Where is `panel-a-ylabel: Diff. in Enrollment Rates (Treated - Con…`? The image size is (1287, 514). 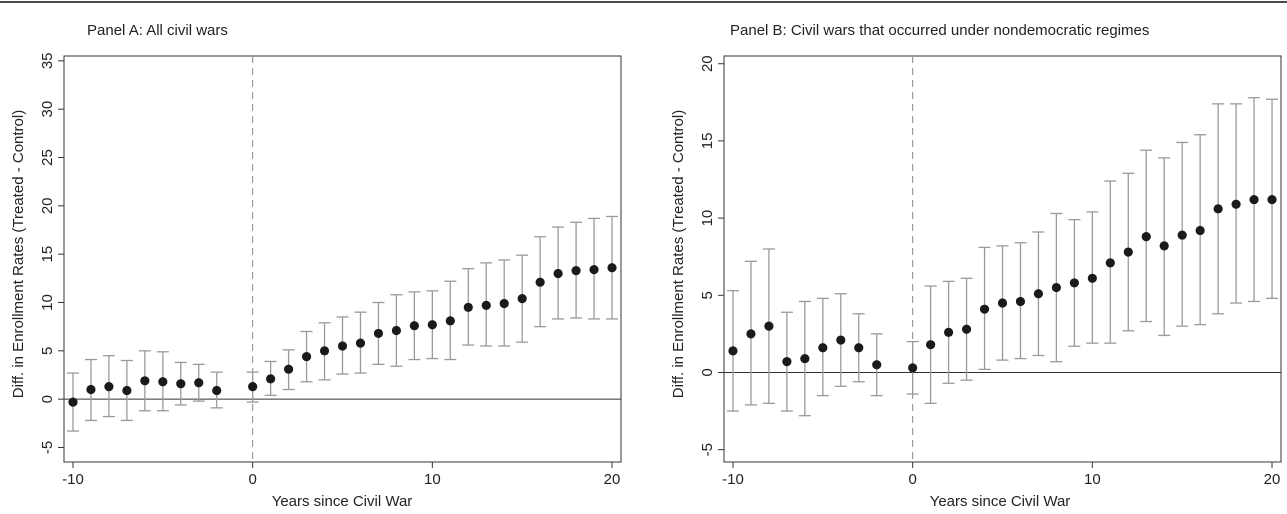 panel-a-ylabel: Diff. in Enrollment Rates (Treated - Con… is located at coordinates (18, 254).